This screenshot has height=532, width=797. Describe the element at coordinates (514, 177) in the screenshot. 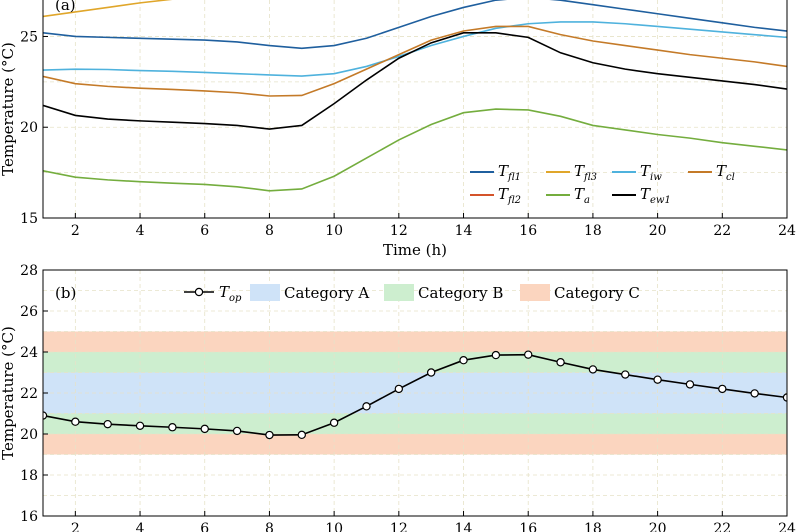

I see `legend-label-fl1-sub: fl1` at that location.